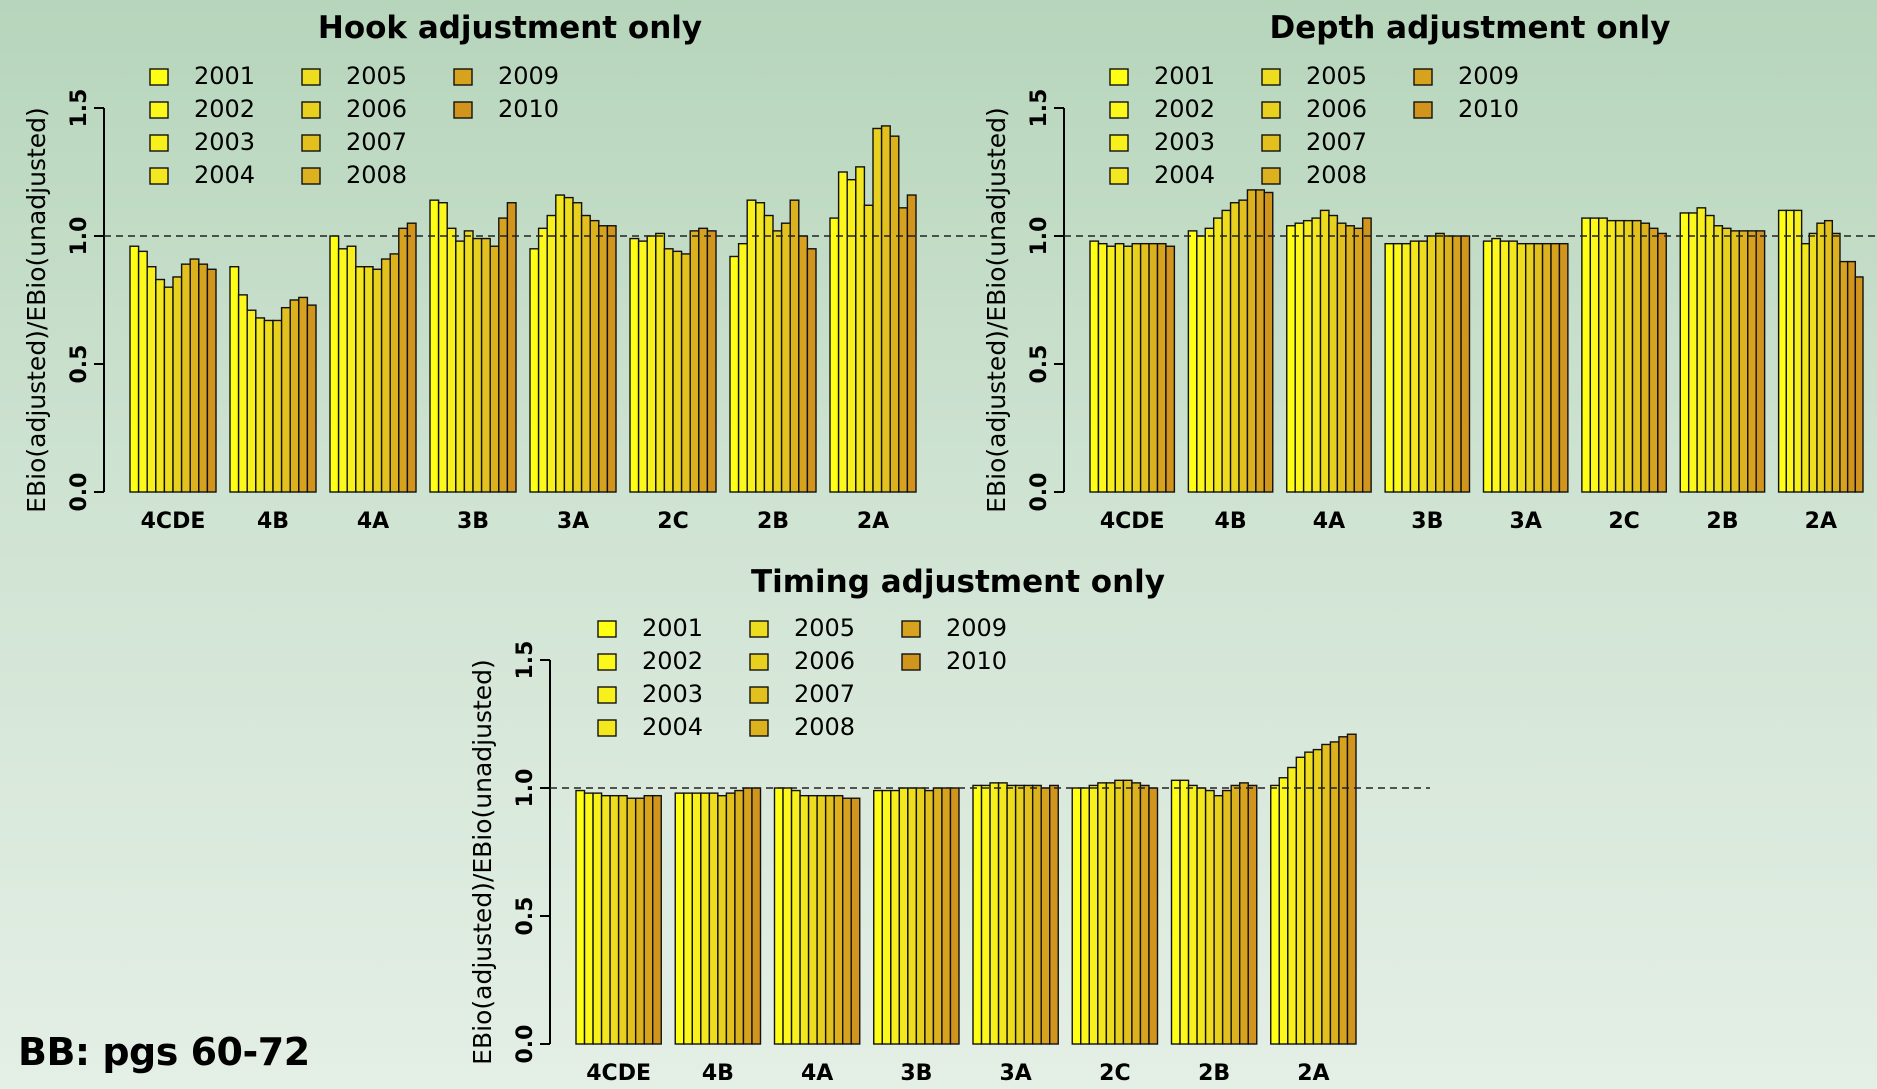 This screenshot has height=1089, width=1877. What do you see at coordinates (273, 521) in the screenshot?
I see `x-category-label: 4B` at bounding box center [273, 521].